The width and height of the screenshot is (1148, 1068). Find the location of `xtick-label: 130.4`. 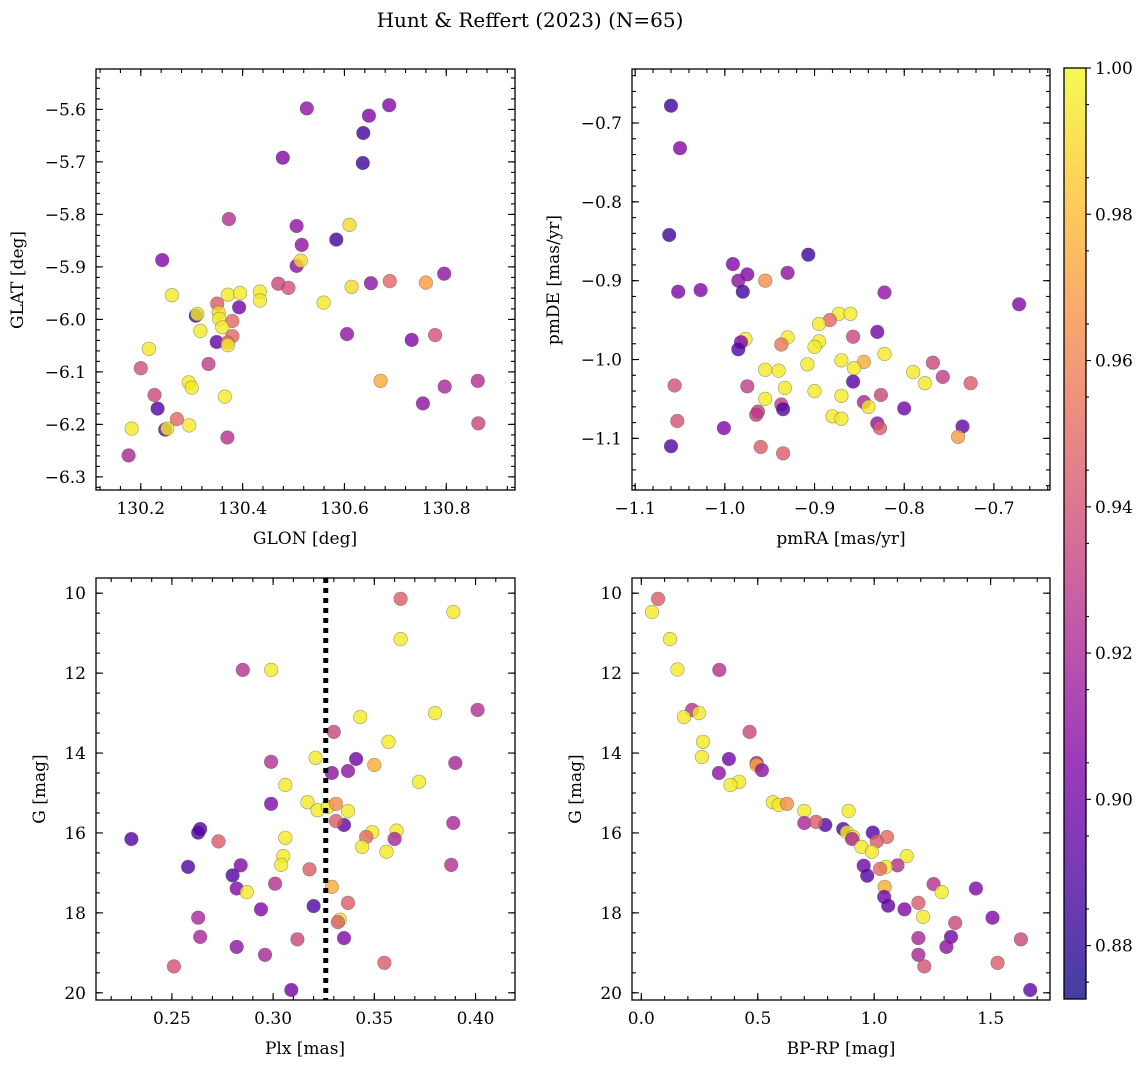

xtick-label: 130.4 is located at coordinates (242, 509).